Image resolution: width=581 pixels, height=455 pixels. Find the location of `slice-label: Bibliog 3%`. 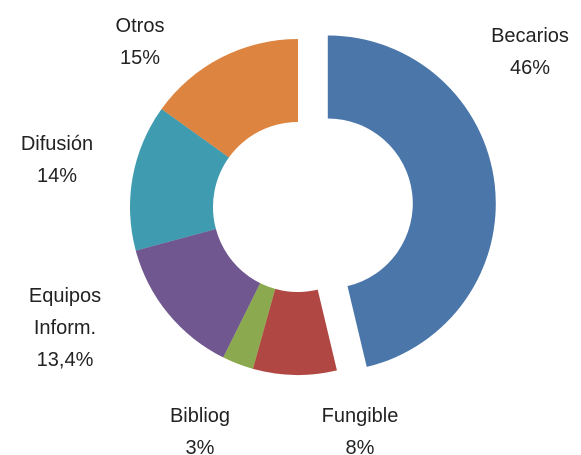

slice-label: Bibliog 3% is located at coordinates (200, 427).